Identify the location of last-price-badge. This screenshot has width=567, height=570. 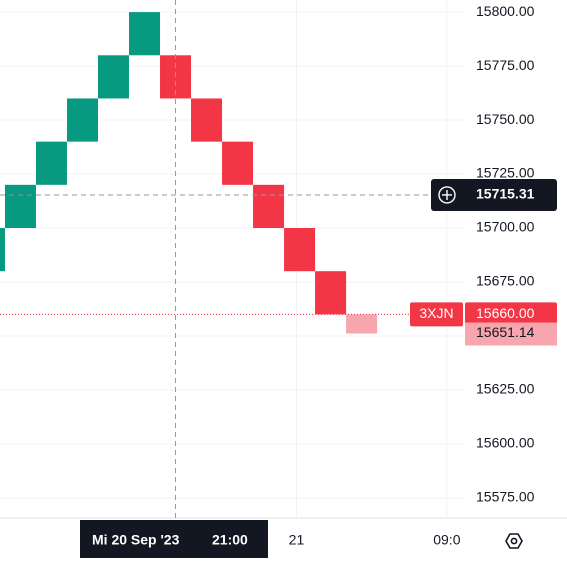
(511, 314).